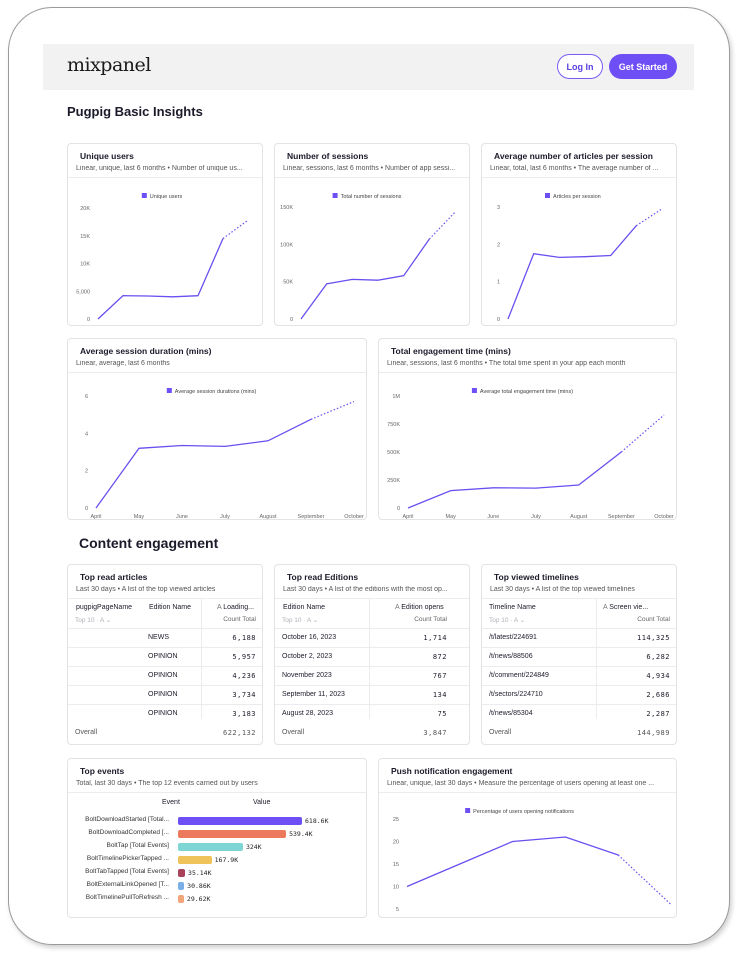 The image size is (754, 969). What do you see at coordinates (307, 656) in the screenshot?
I see `edition-name-cell: October 2, 2023` at bounding box center [307, 656].